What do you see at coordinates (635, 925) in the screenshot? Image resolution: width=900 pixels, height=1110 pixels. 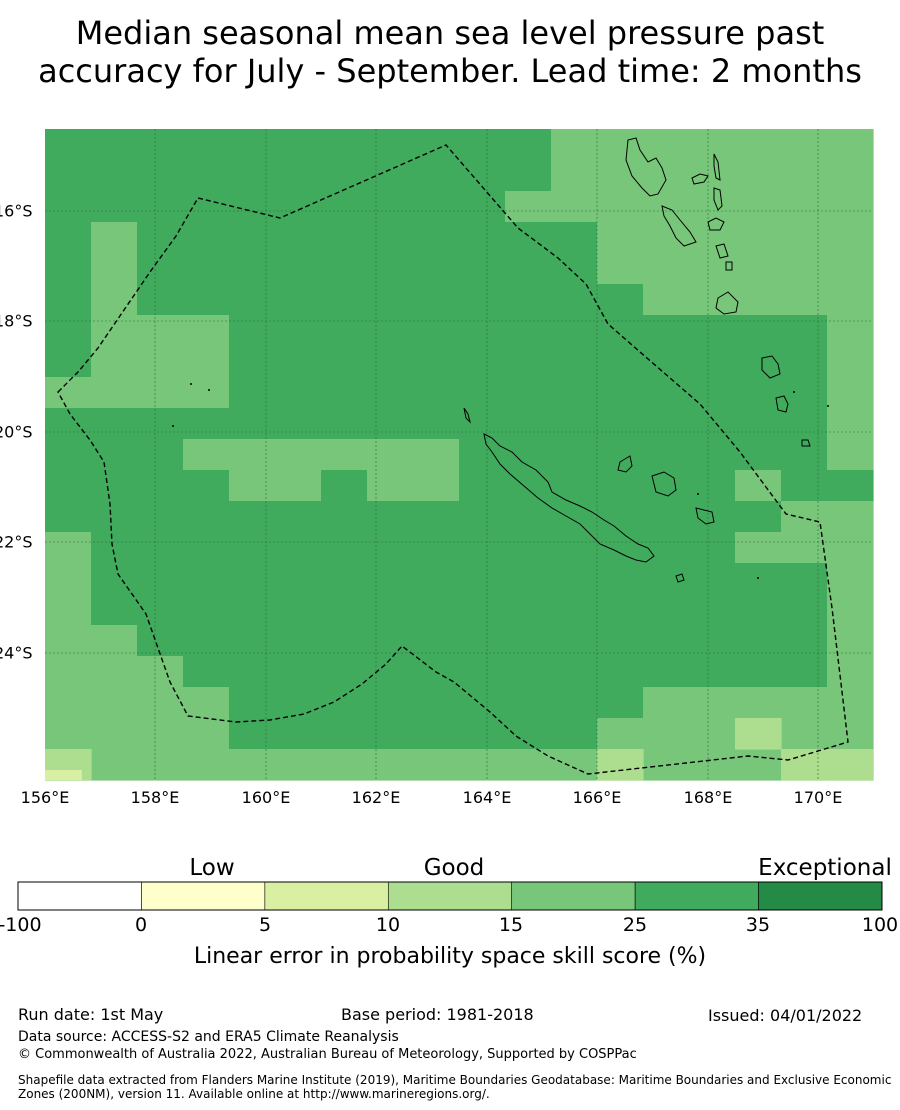 I see `colorbar-tick: 25` at bounding box center [635, 925].